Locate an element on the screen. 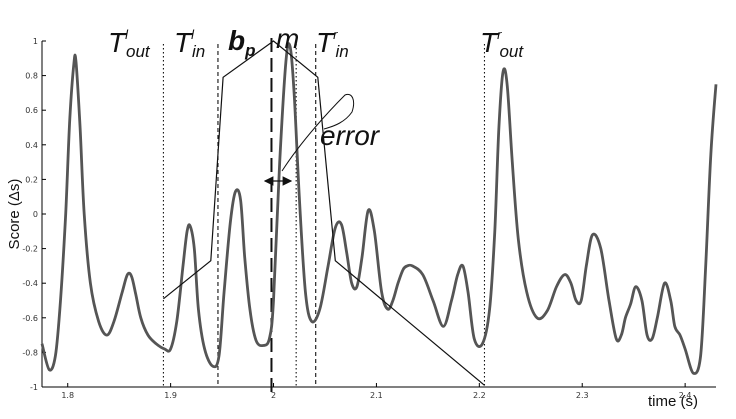 The width and height of the screenshot is (736, 419). x-tick-label: 2.4 is located at coordinates (685, 395).